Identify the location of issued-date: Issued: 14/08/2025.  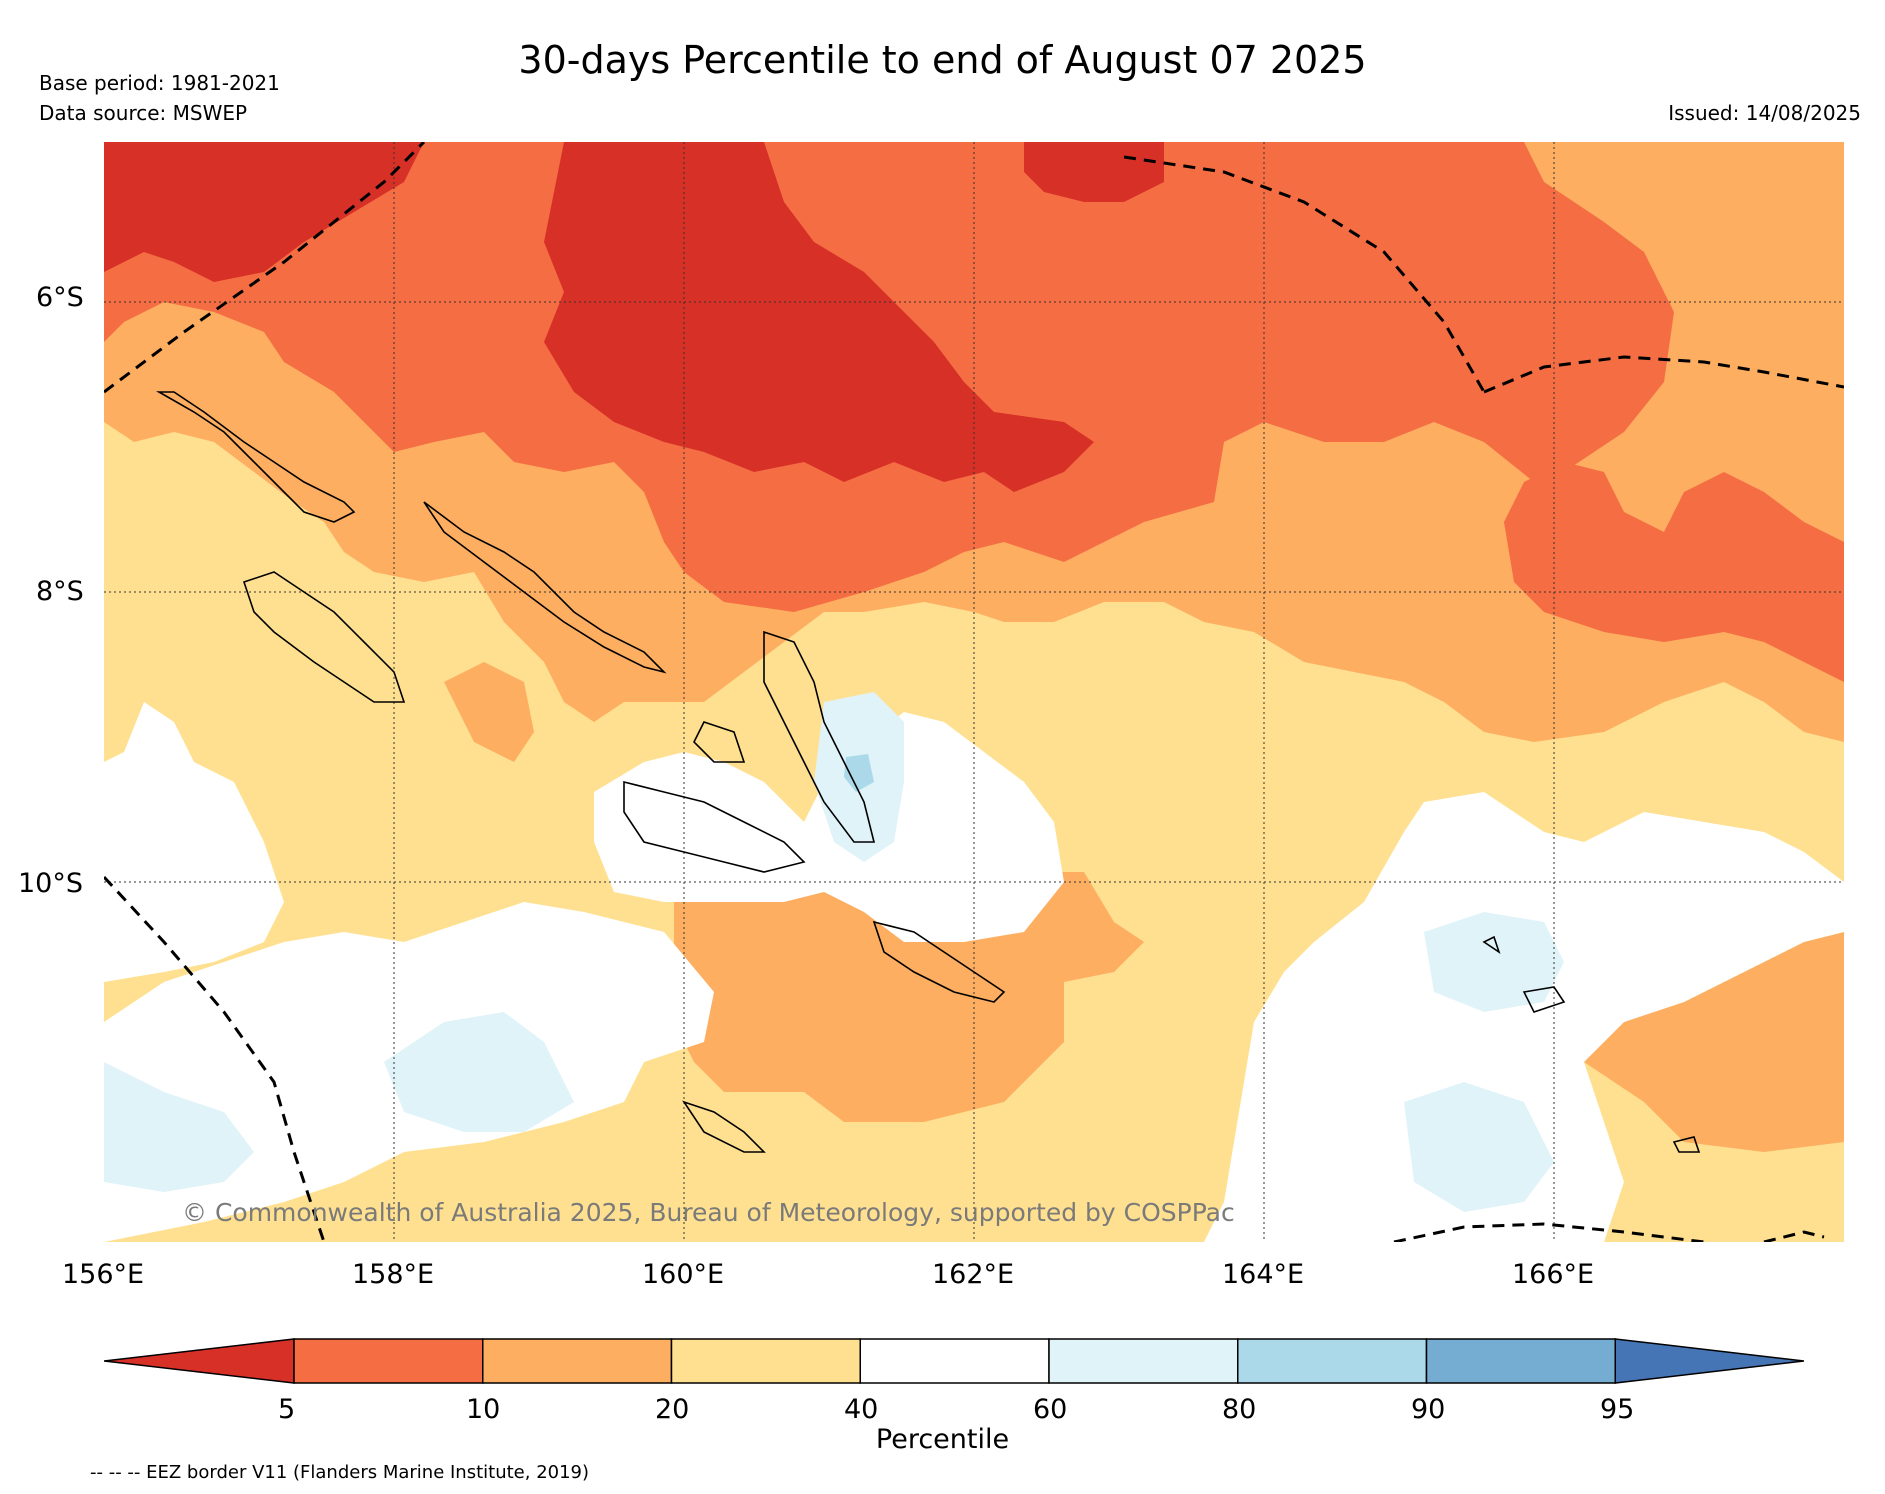
(1764, 113).